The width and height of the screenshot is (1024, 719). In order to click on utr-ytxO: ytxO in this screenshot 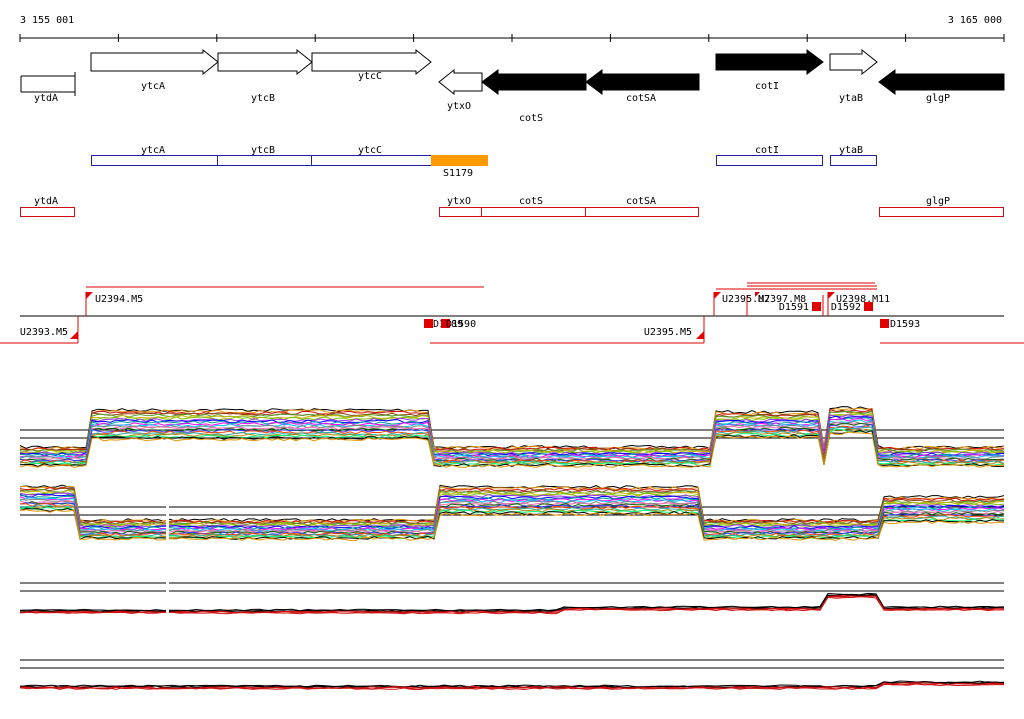, I will do `click(460, 206)`.